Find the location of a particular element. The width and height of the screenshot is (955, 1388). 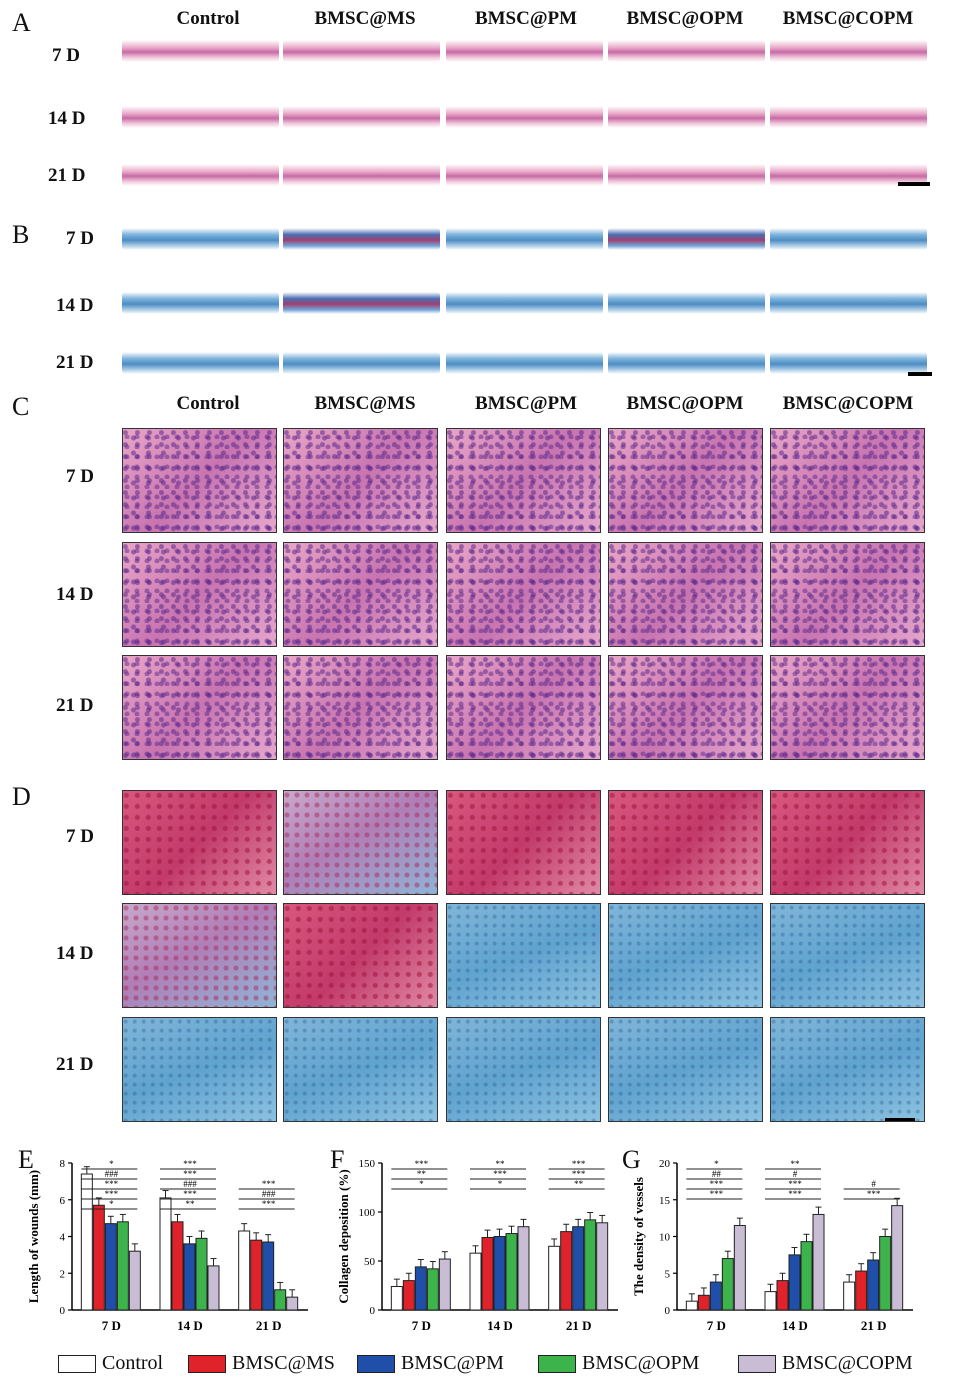

legend-swatch-ms is located at coordinates (207, 1363).